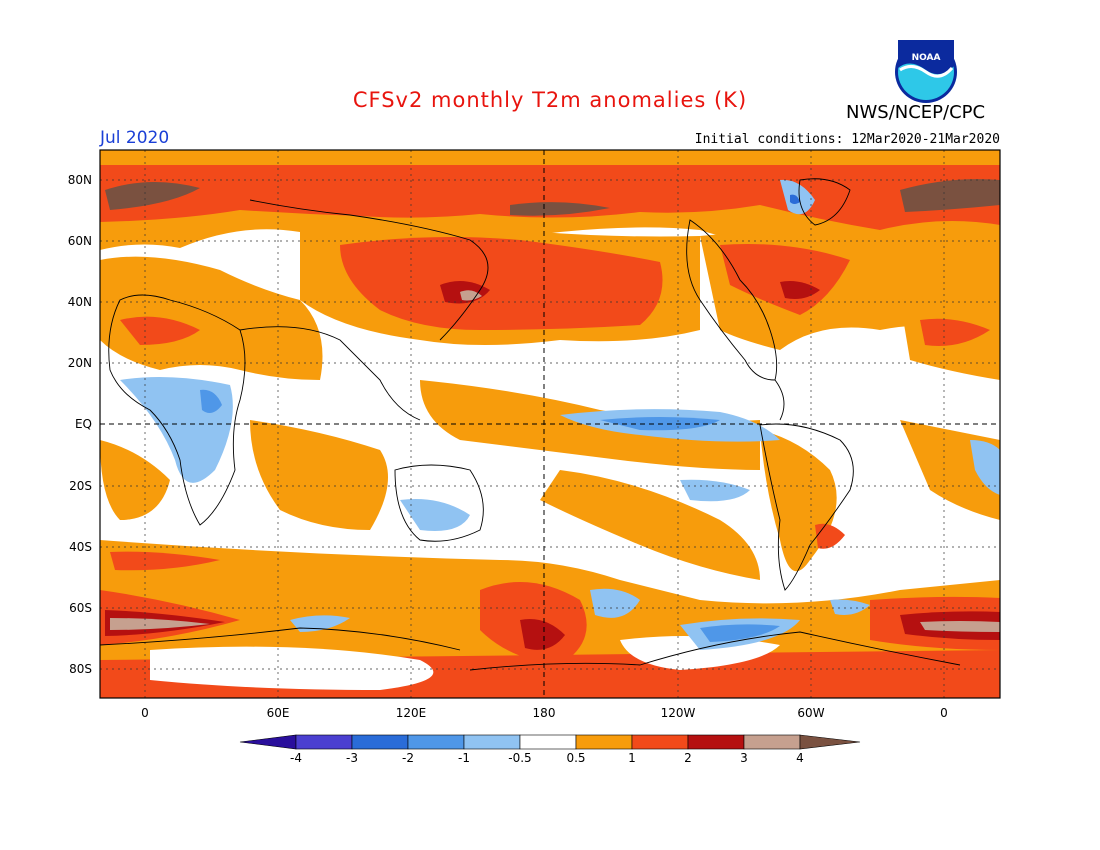 Image resolution: width=1100 pixels, height=850 pixels. What do you see at coordinates (926, 71) in the screenshot?
I see `noaa-logo-icon: NOAA` at bounding box center [926, 71].